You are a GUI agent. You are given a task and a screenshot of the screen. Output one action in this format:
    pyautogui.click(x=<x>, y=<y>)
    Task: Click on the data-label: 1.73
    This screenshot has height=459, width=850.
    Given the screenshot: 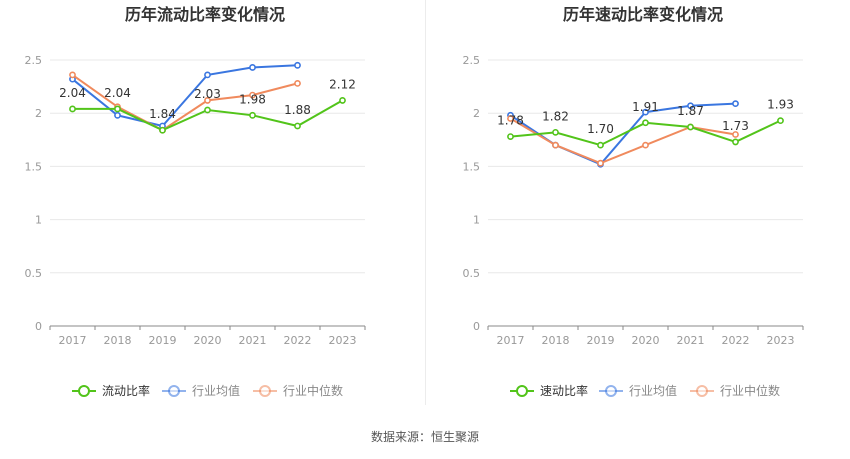 What is the action you would take?
    pyautogui.click(x=735, y=126)
    